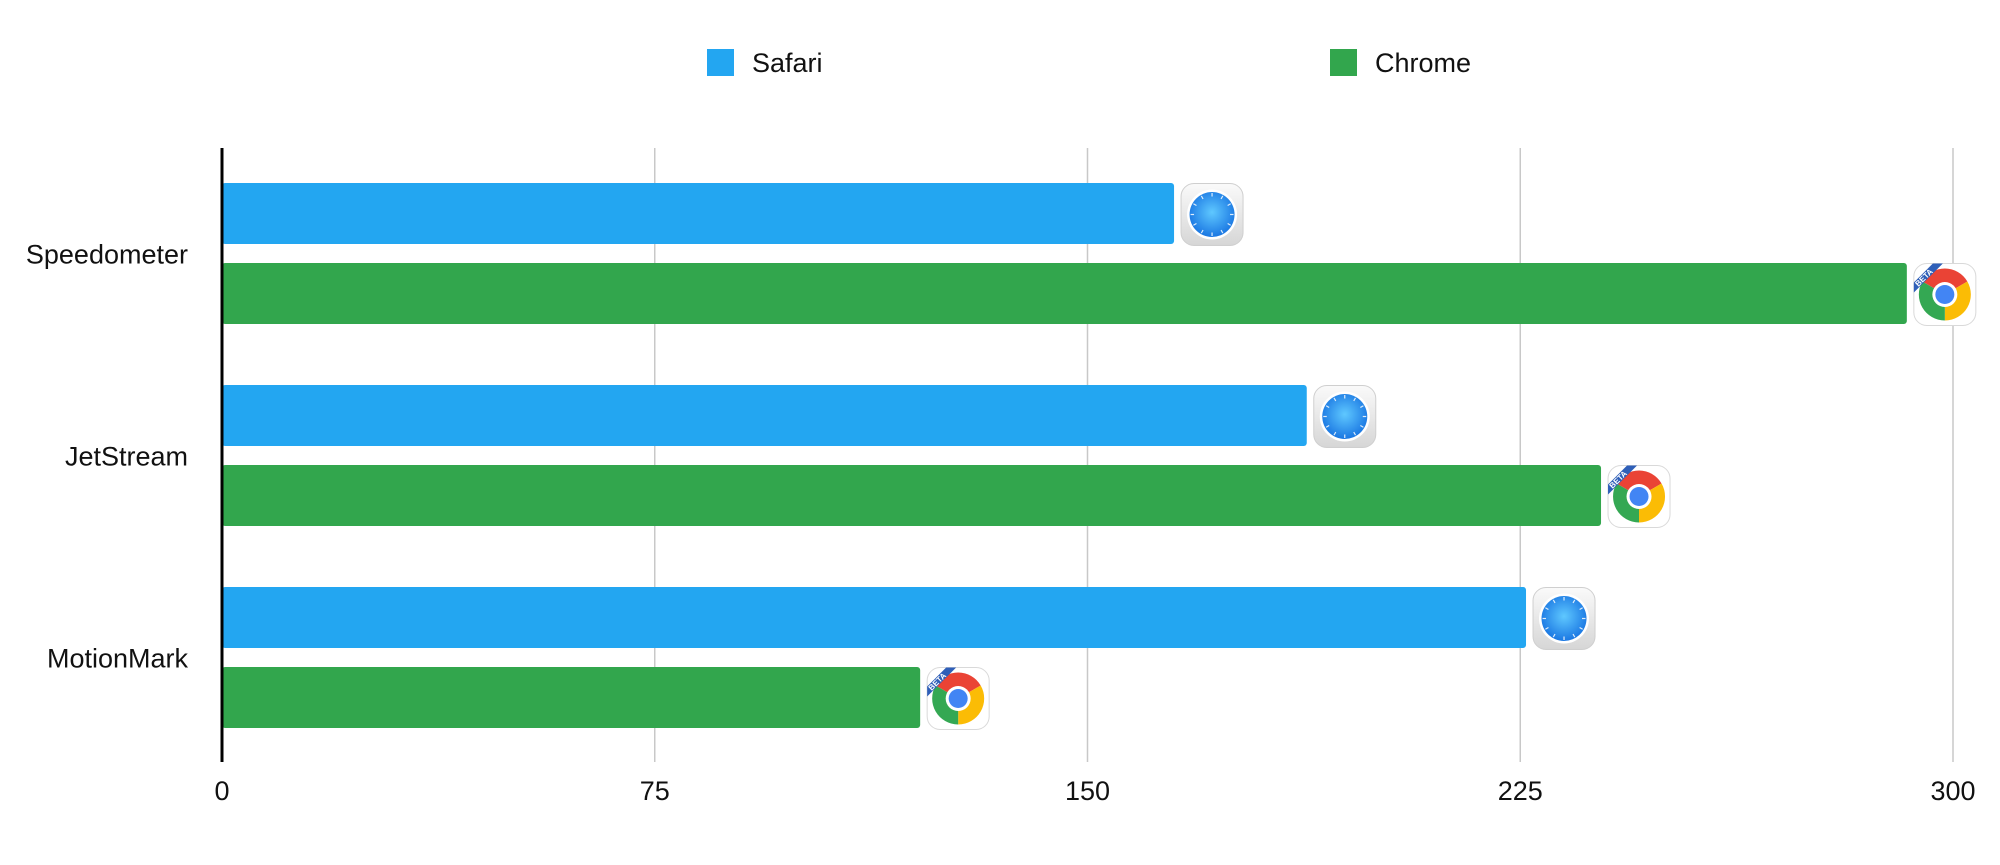 This screenshot has height=865, width=2000. I want to click on bar-safari-speedometer, so click(698, 213).